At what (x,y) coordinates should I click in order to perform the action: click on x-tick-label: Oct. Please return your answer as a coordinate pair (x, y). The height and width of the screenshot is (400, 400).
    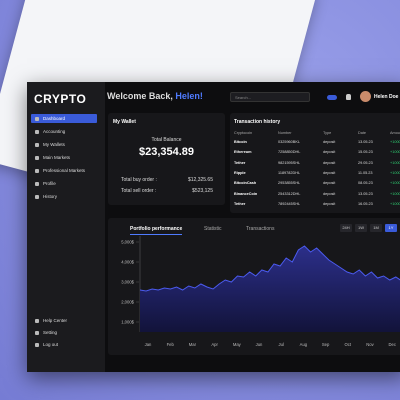
    Looking at the image, I should click on (348, 344).